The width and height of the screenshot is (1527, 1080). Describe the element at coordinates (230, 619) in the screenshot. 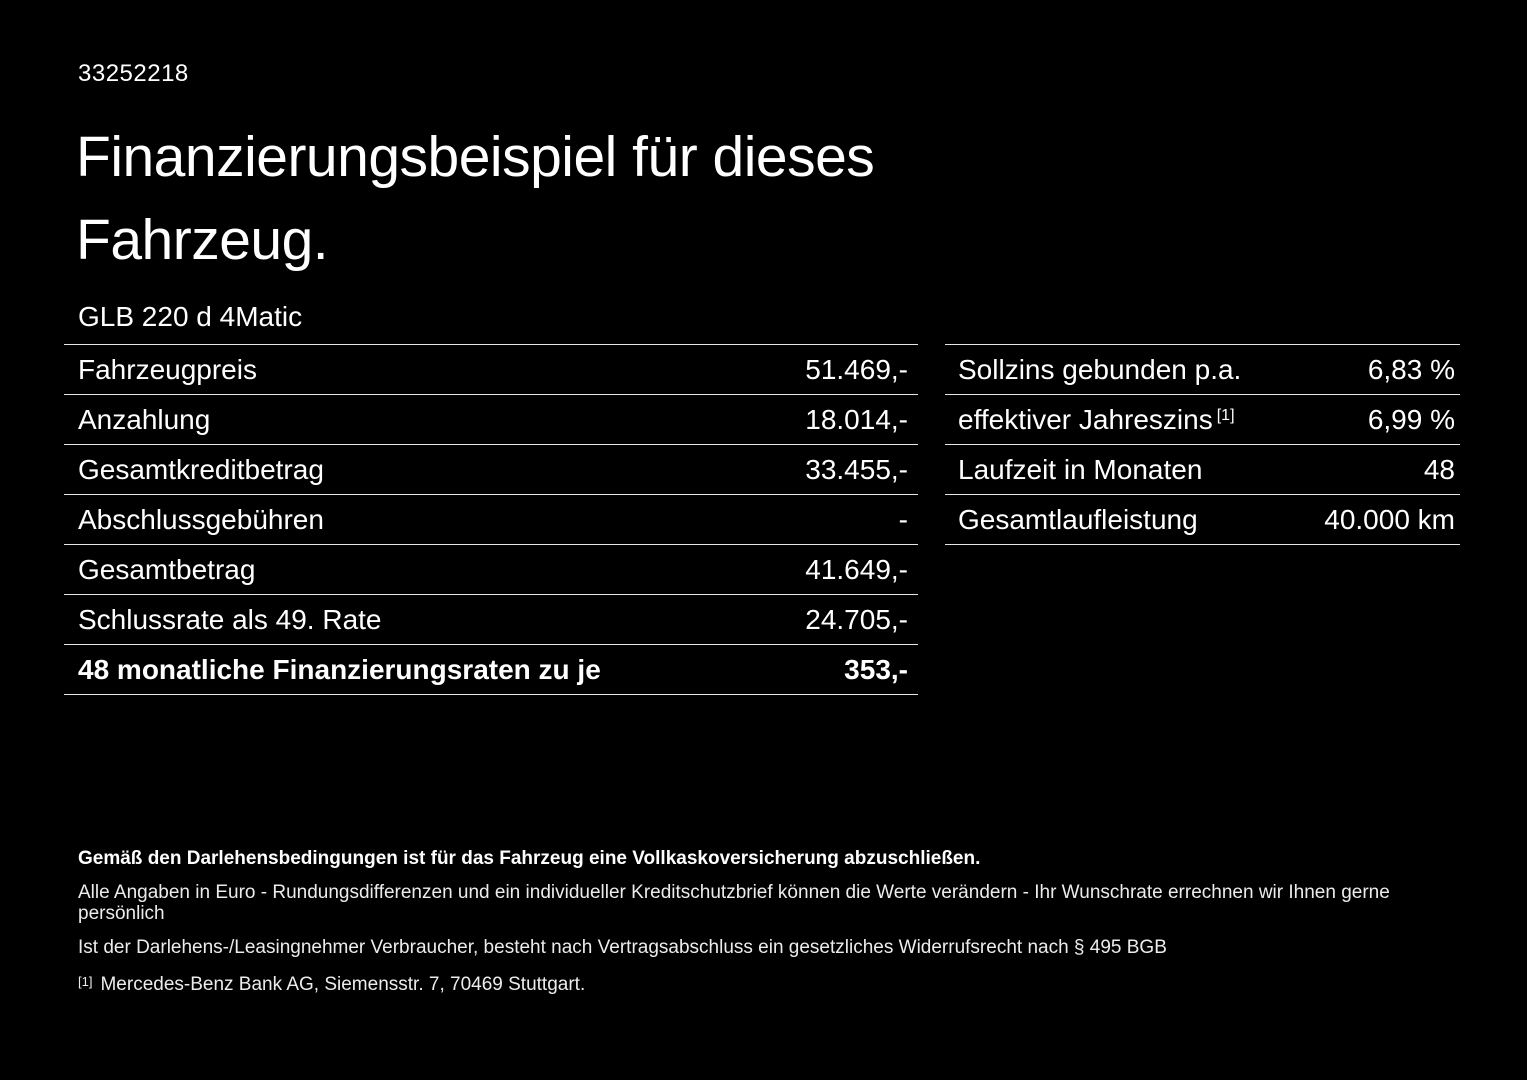

I see `row-label: Schlussrate als 49. Rate` at that location.